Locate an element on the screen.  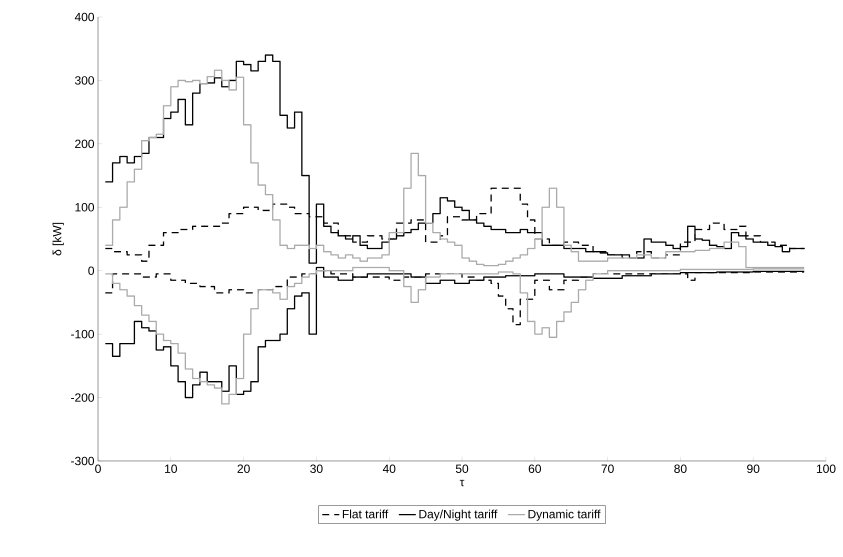
x-tick-label: 10 is located at coordinates (171, 468).